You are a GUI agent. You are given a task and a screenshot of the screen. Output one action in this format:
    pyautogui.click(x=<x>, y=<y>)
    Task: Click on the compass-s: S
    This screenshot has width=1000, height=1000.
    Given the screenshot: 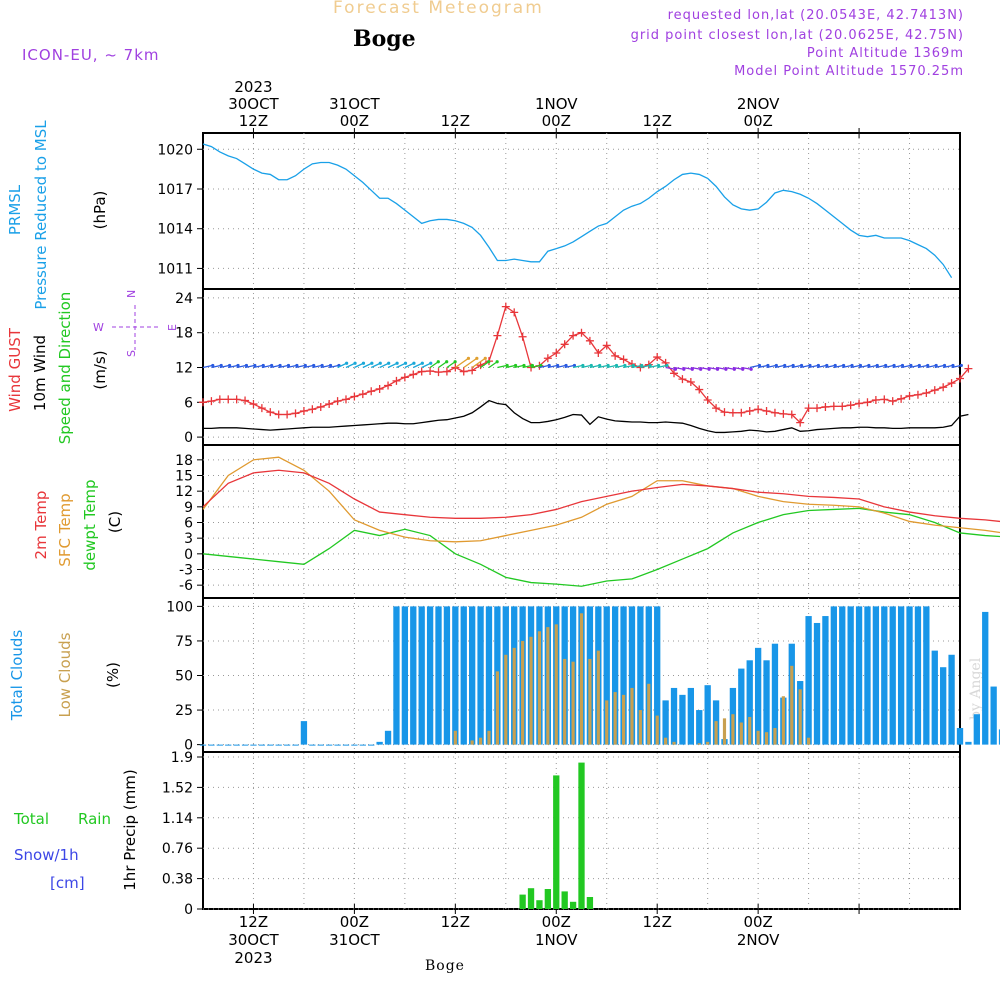 What is the action you would take?
    pyautogui.click(x=131, y=353)
    